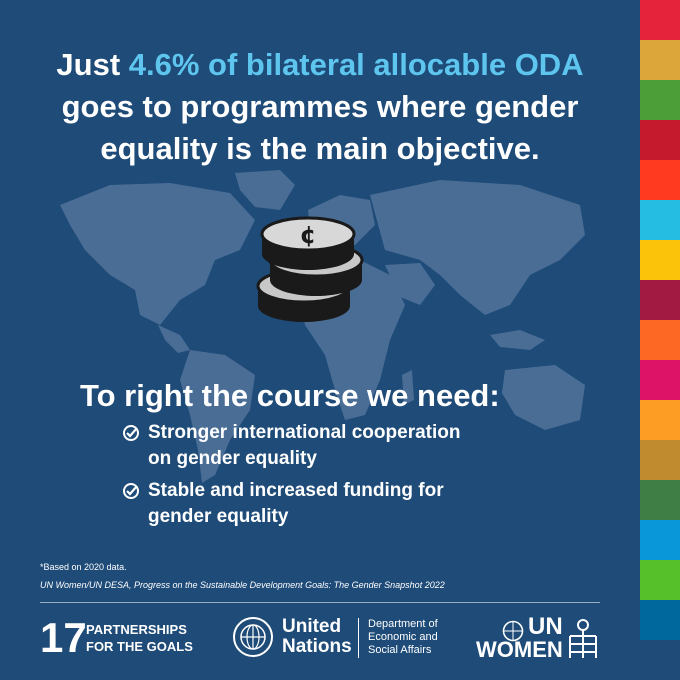 This screenshot has width=680, height=680. I want to click on list-item-line-2: gender equality, so click(218, 516).